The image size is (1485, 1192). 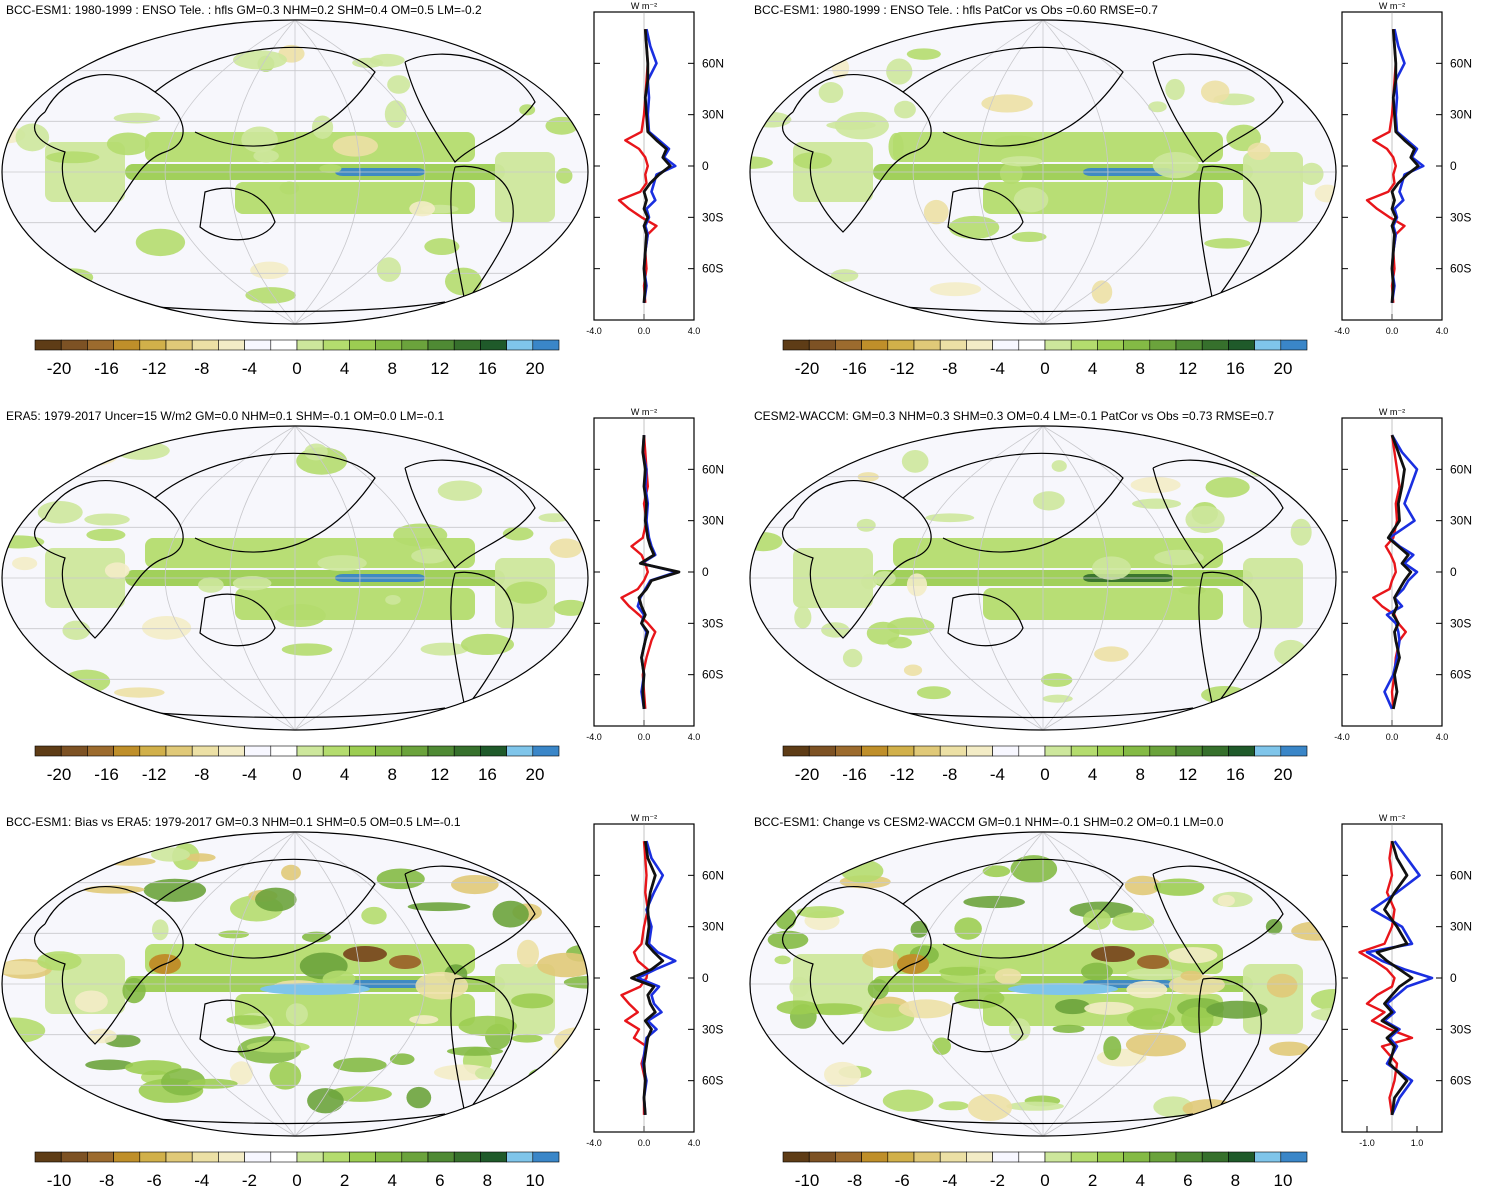 I want to click on colorbar-label: 0, so click(x=1044, y=368).